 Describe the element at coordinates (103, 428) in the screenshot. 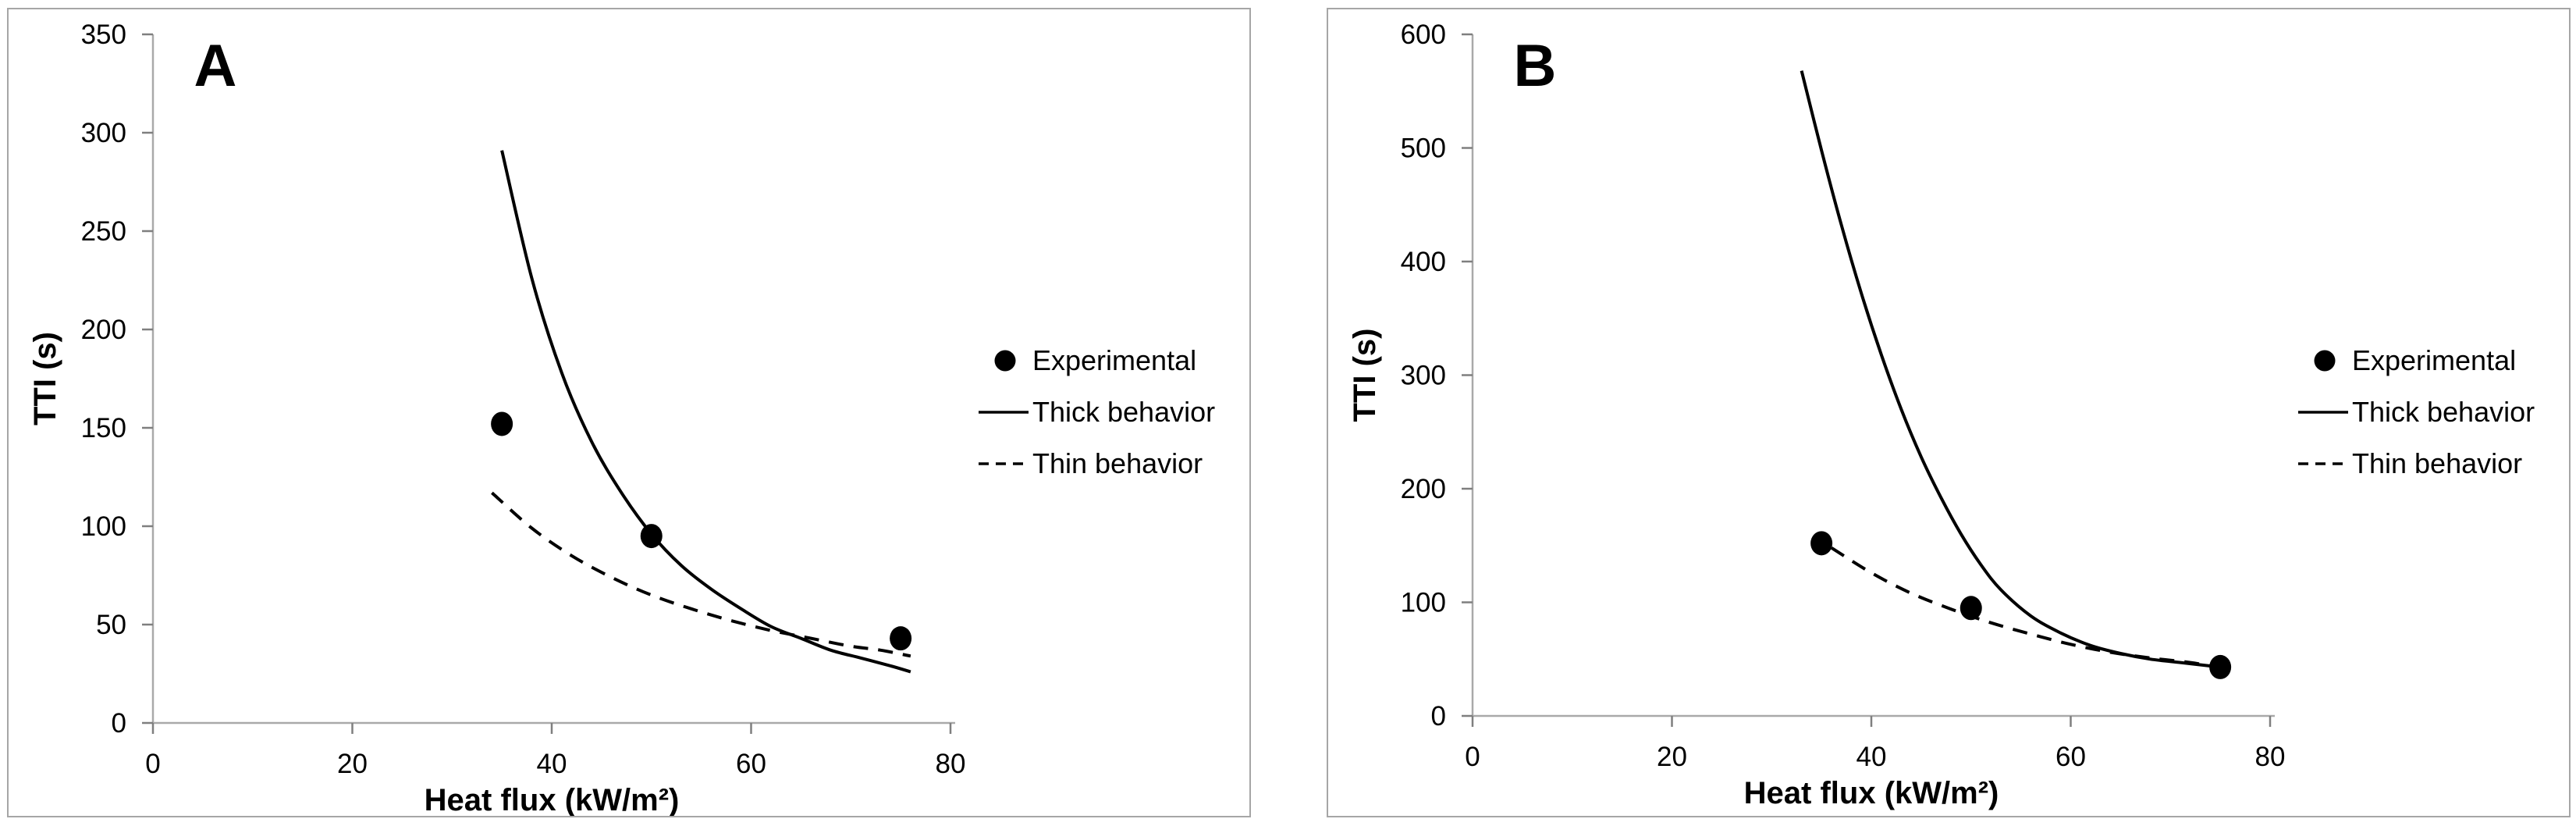

I see `y-tick-label: 150` at that location.